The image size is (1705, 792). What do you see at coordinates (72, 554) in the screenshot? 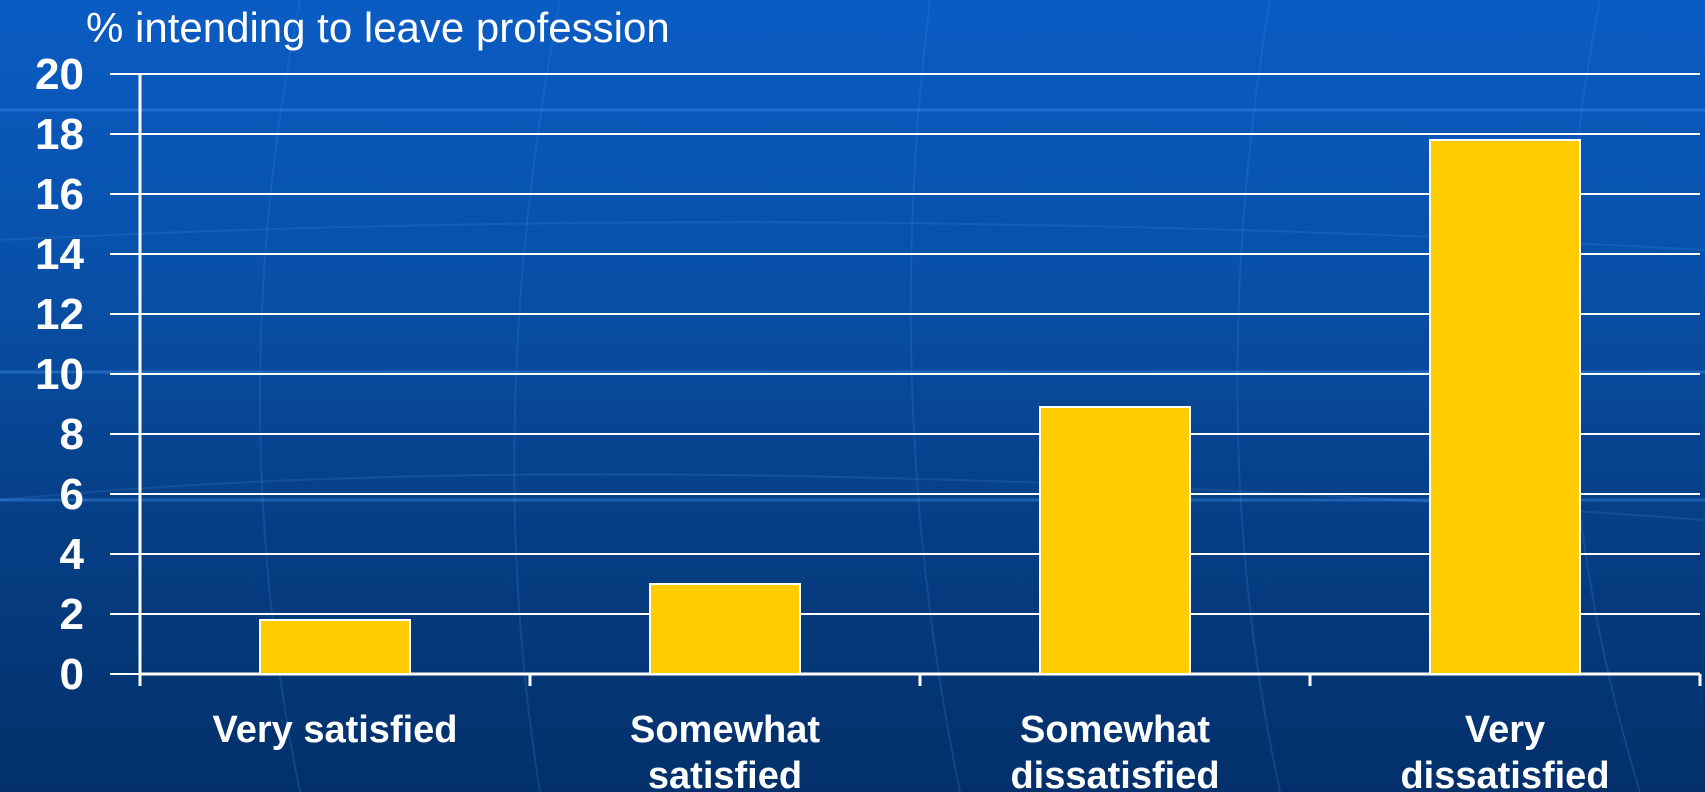
I see `y-tick-label: 4` at bounding box center [72, 554].